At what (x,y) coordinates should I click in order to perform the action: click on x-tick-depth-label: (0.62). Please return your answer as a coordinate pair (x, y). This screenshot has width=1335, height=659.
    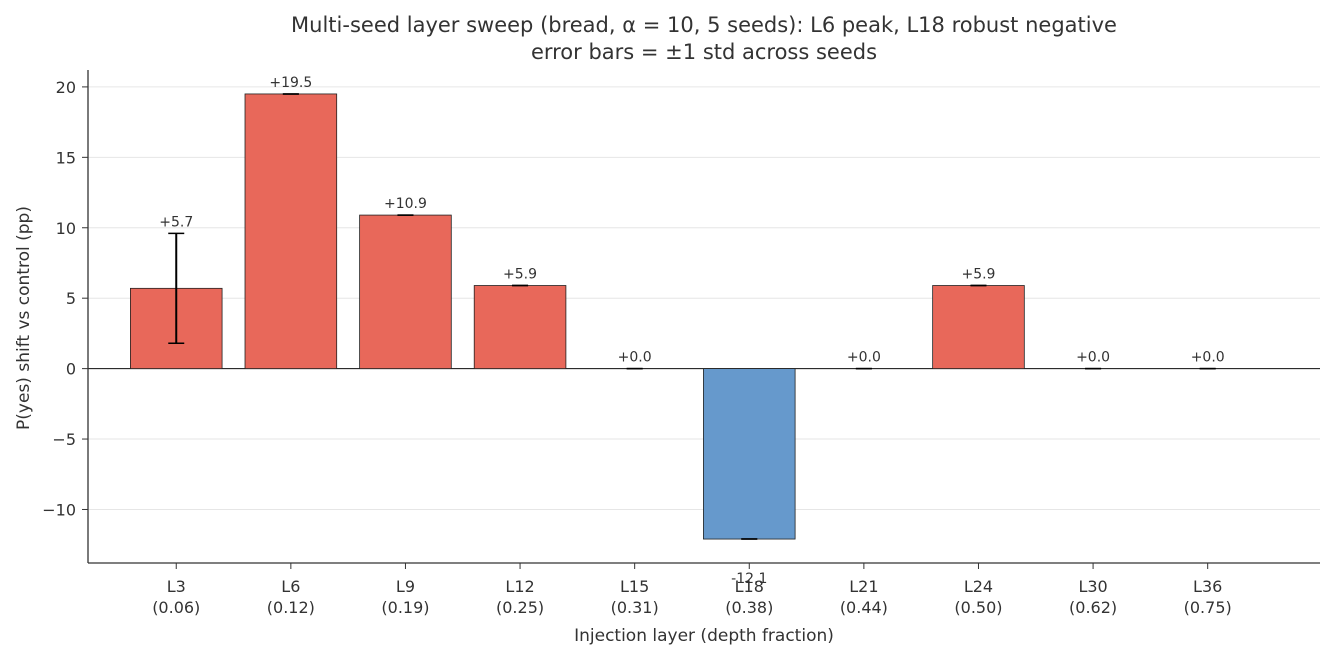
    Looking at the image, I should click on (1093, 607).